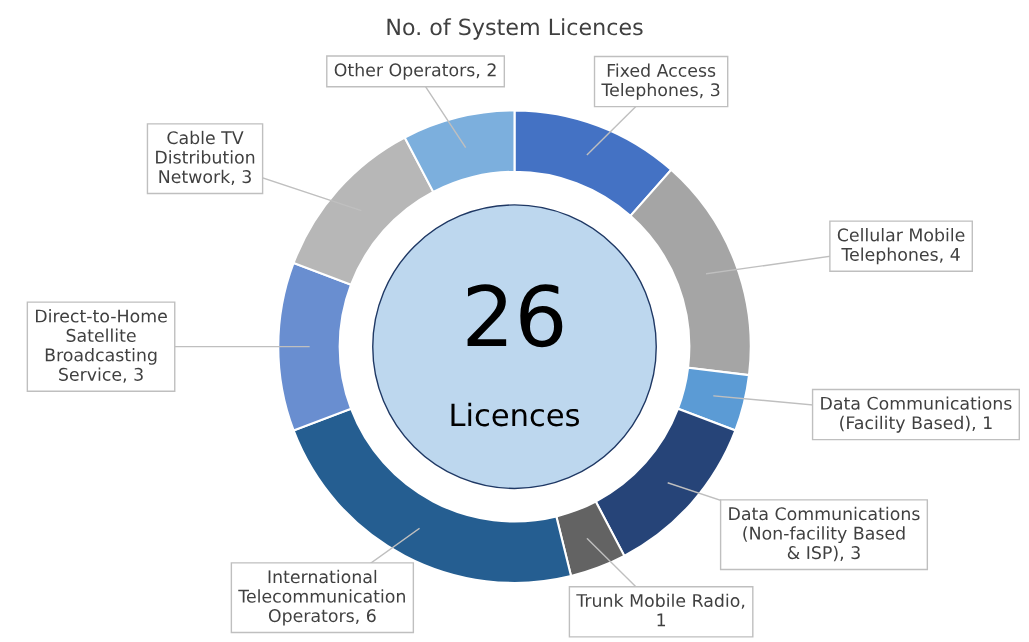 This screenshot has height=642, width=1029. I want to click on slice-label: Trunk Mobile Radio, 1, so click(660, 610).